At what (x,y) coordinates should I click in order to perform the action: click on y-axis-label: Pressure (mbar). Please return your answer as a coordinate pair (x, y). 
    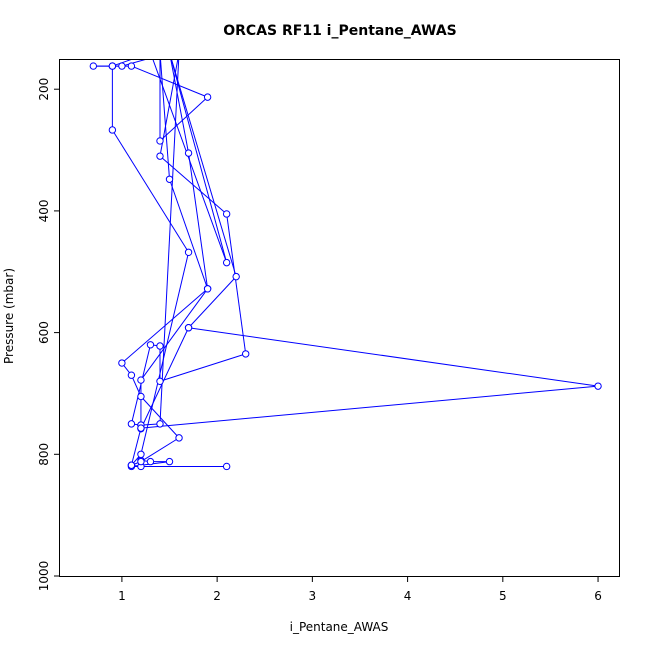
    Looking at the image, I should click on (9, 316).